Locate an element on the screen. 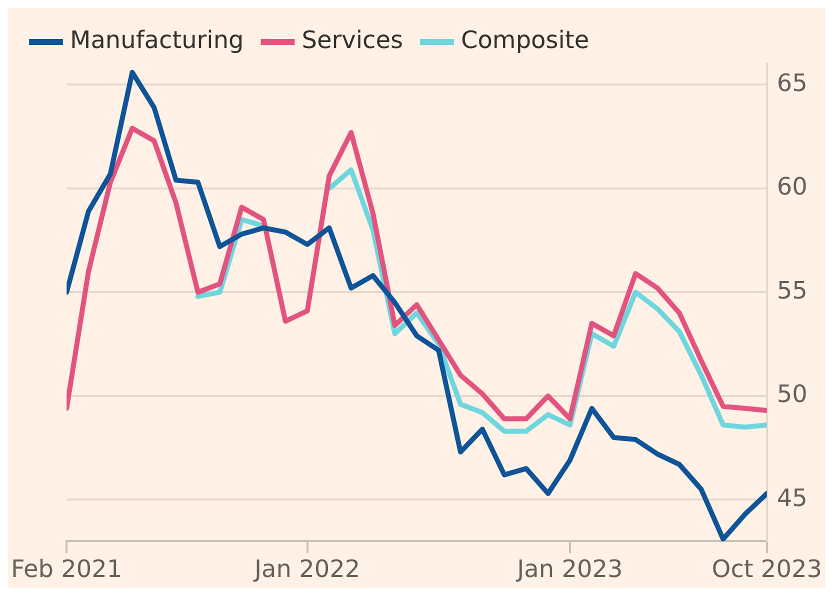  y-tick-label: 45 is located at coordinates (792, 498).